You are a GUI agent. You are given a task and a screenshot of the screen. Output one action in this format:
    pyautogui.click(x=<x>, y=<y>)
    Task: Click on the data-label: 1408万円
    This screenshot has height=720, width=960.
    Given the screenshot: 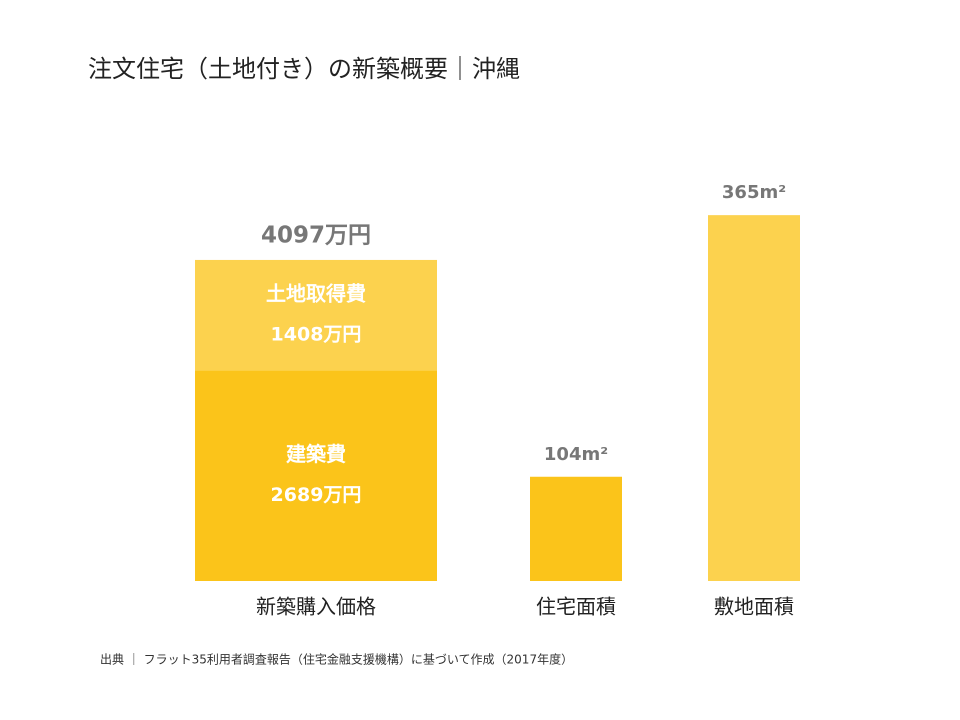 What is the action you would take?
    pyautogui.click(x=316, y=335)
    